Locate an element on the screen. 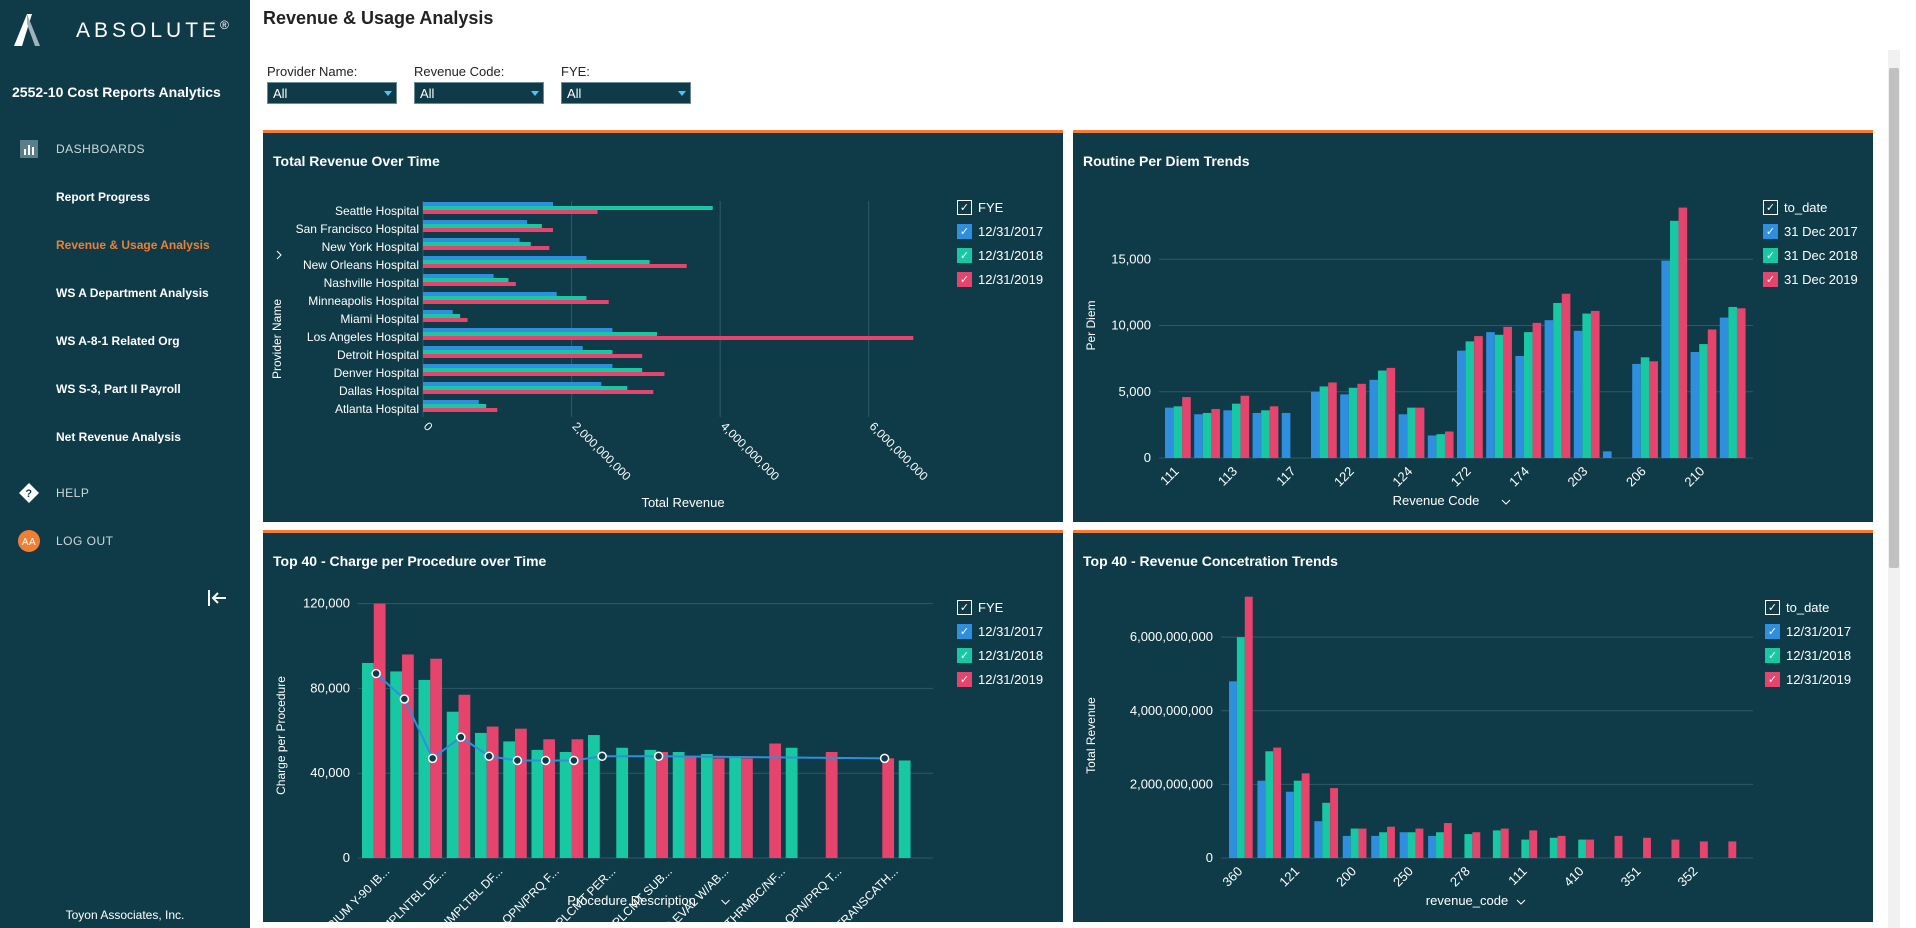  nav-item-net-revenue: Net Revenue Analysis is located at coordinates (118, 437).